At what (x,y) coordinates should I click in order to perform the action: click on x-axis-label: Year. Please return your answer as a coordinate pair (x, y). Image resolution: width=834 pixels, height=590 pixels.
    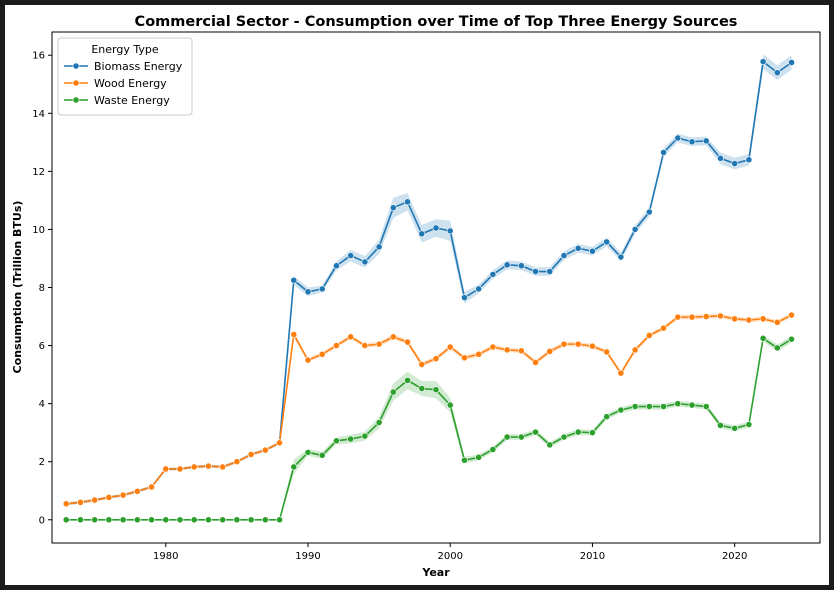
    Looking at the image, I should click on (435, 572).